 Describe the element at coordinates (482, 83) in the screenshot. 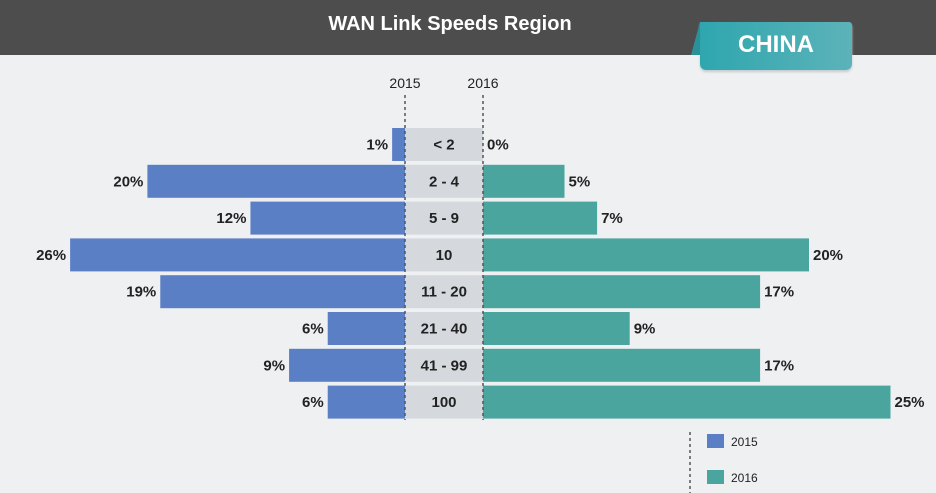

I see `axis-label-2016: 2016` at that location.